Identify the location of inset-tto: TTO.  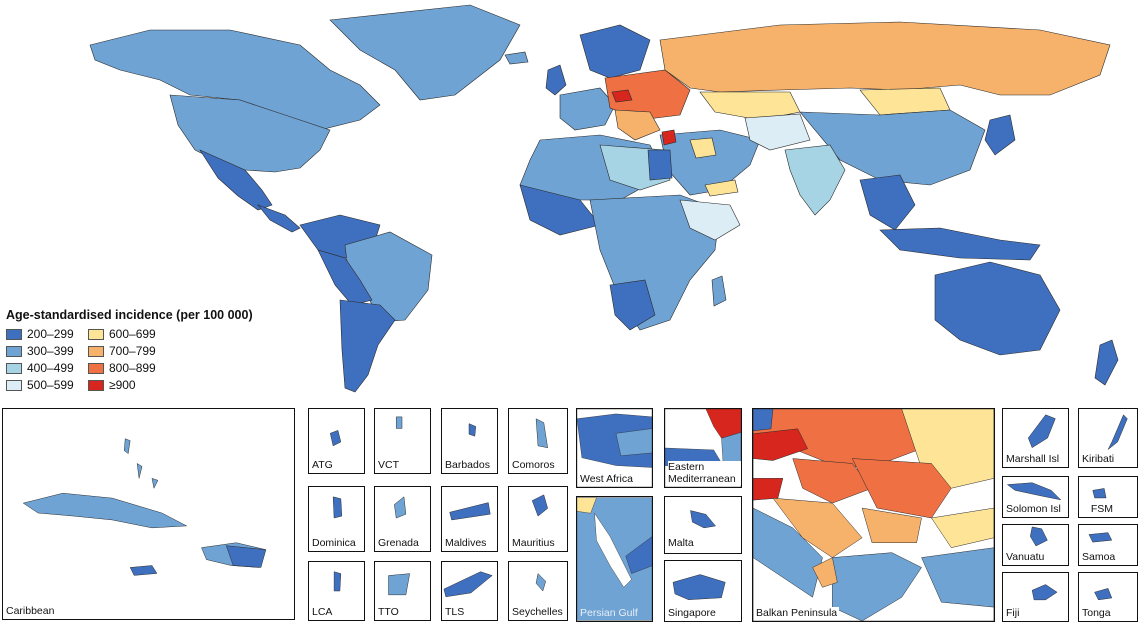
(402, 591).